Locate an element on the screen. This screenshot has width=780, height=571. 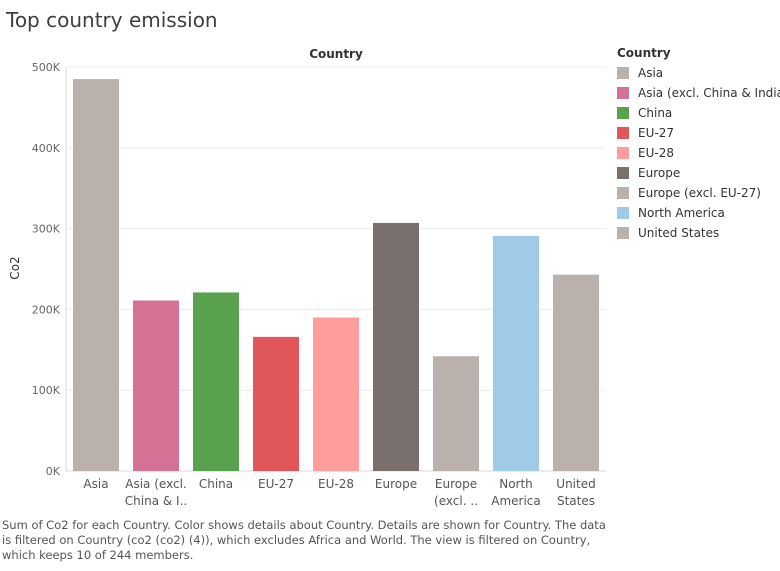
x-tick-label: United is located at coordinates (575, 484).